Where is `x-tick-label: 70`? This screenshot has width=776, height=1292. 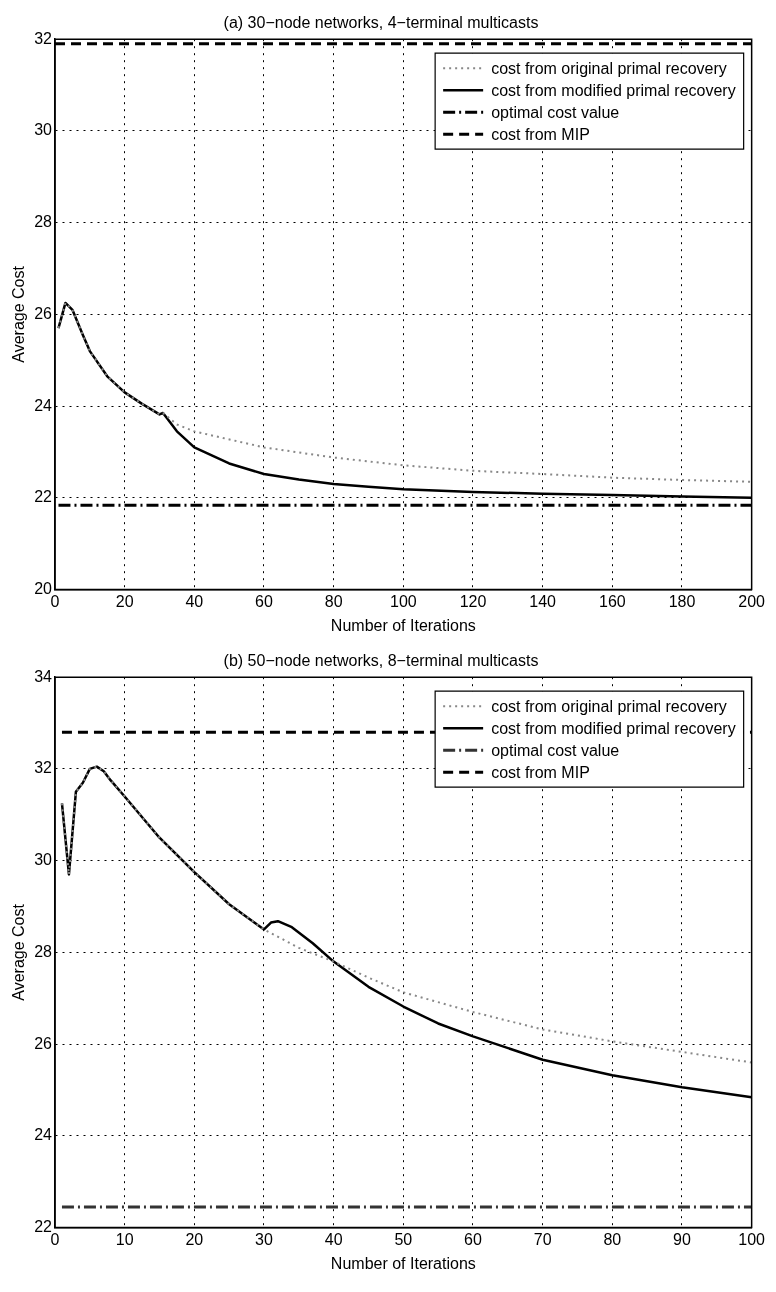
x-tick-label: 70 is located at coordinates (542, 1239).